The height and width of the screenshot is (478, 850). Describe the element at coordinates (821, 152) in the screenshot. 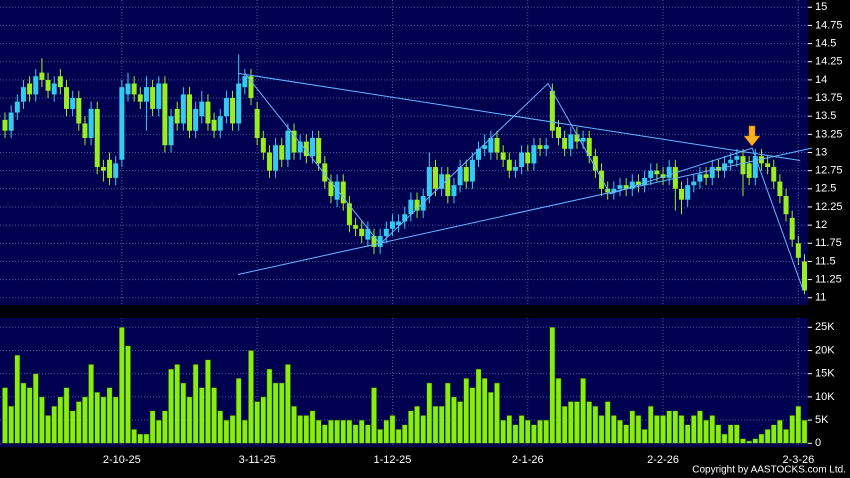

I see `y-tick-label: 13` at that location.